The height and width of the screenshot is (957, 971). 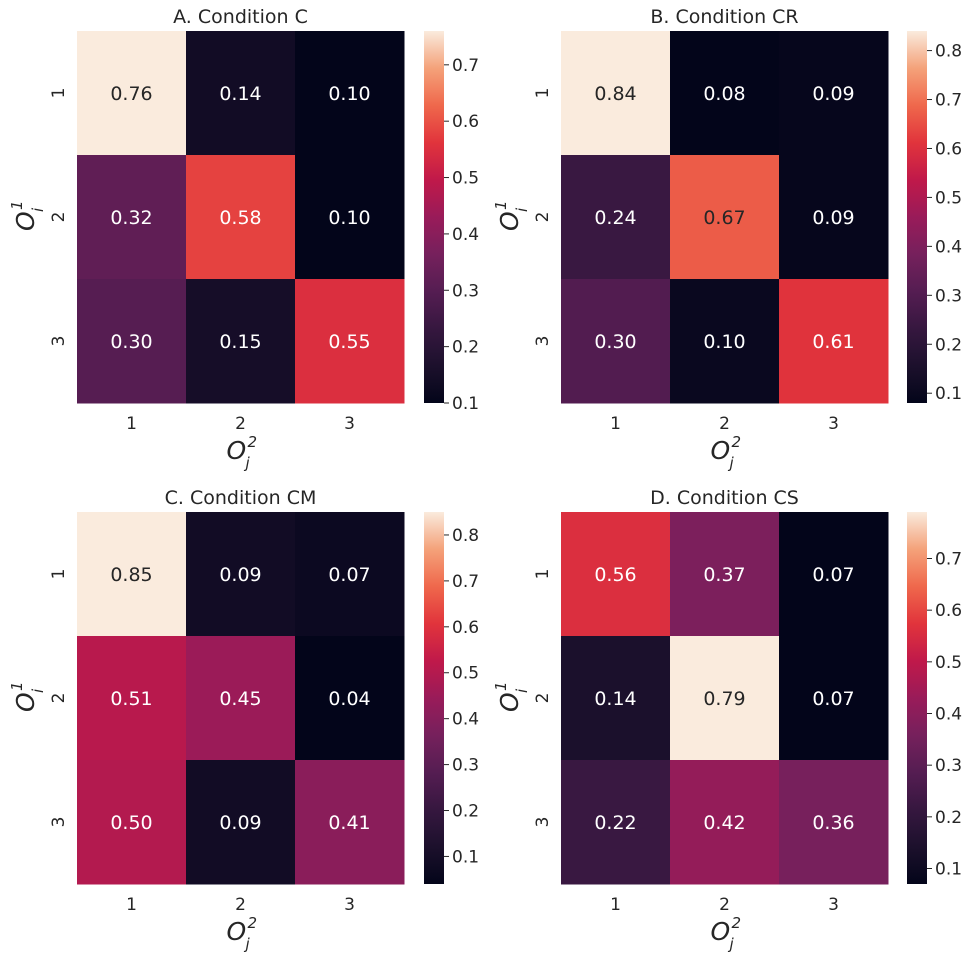 I want to click on chart-title: A. Condition C, so click(x=240, y=17).